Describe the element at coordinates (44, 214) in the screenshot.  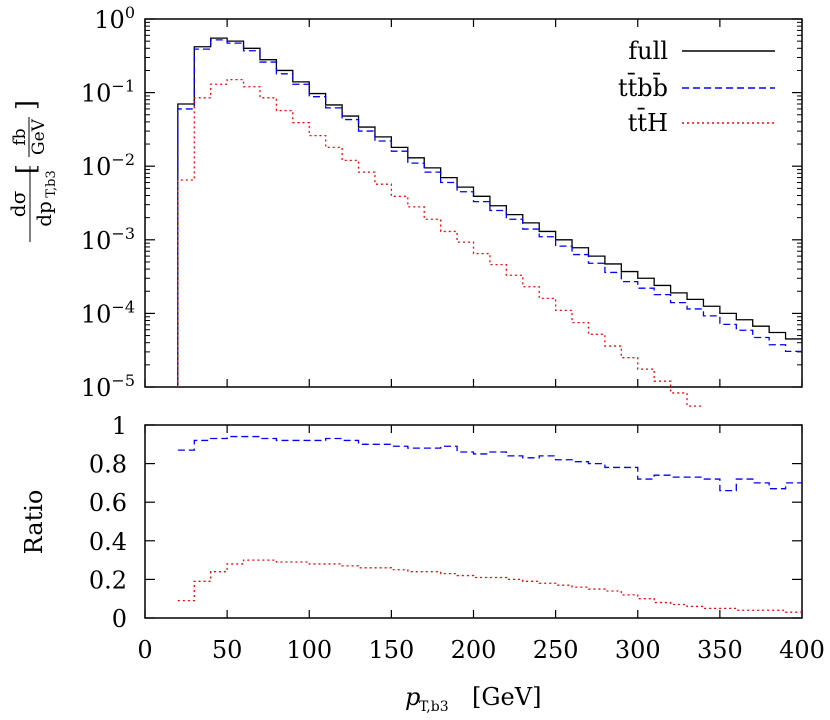
I see `ylabel-denominator: dp` at that location.